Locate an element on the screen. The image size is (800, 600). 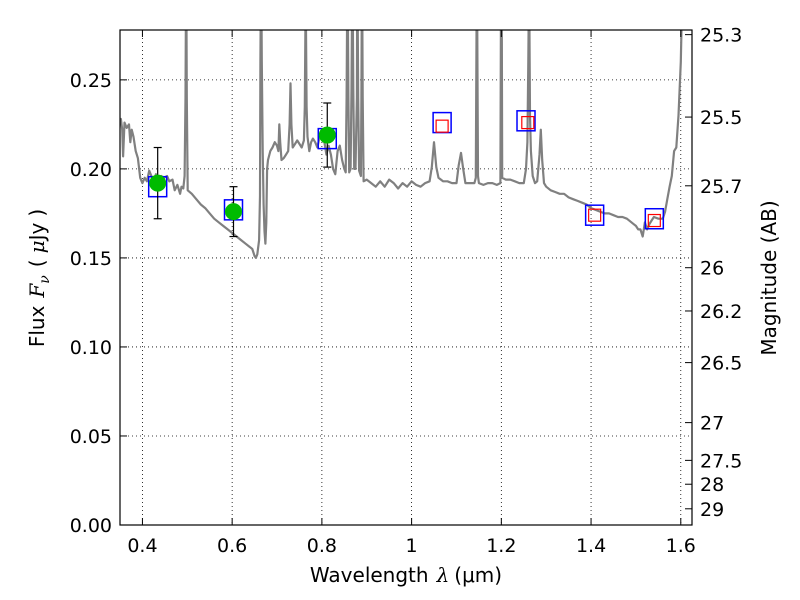
y-tick-label: 0.20 is located at coordinates (91, 170).